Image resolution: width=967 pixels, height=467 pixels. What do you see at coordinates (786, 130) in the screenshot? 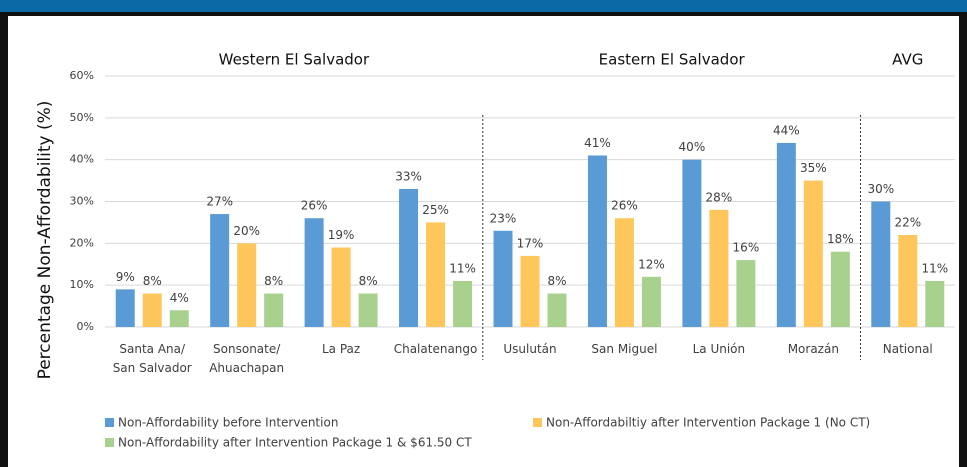
I see `data-label: 44%` at bounding box center [786, 130].